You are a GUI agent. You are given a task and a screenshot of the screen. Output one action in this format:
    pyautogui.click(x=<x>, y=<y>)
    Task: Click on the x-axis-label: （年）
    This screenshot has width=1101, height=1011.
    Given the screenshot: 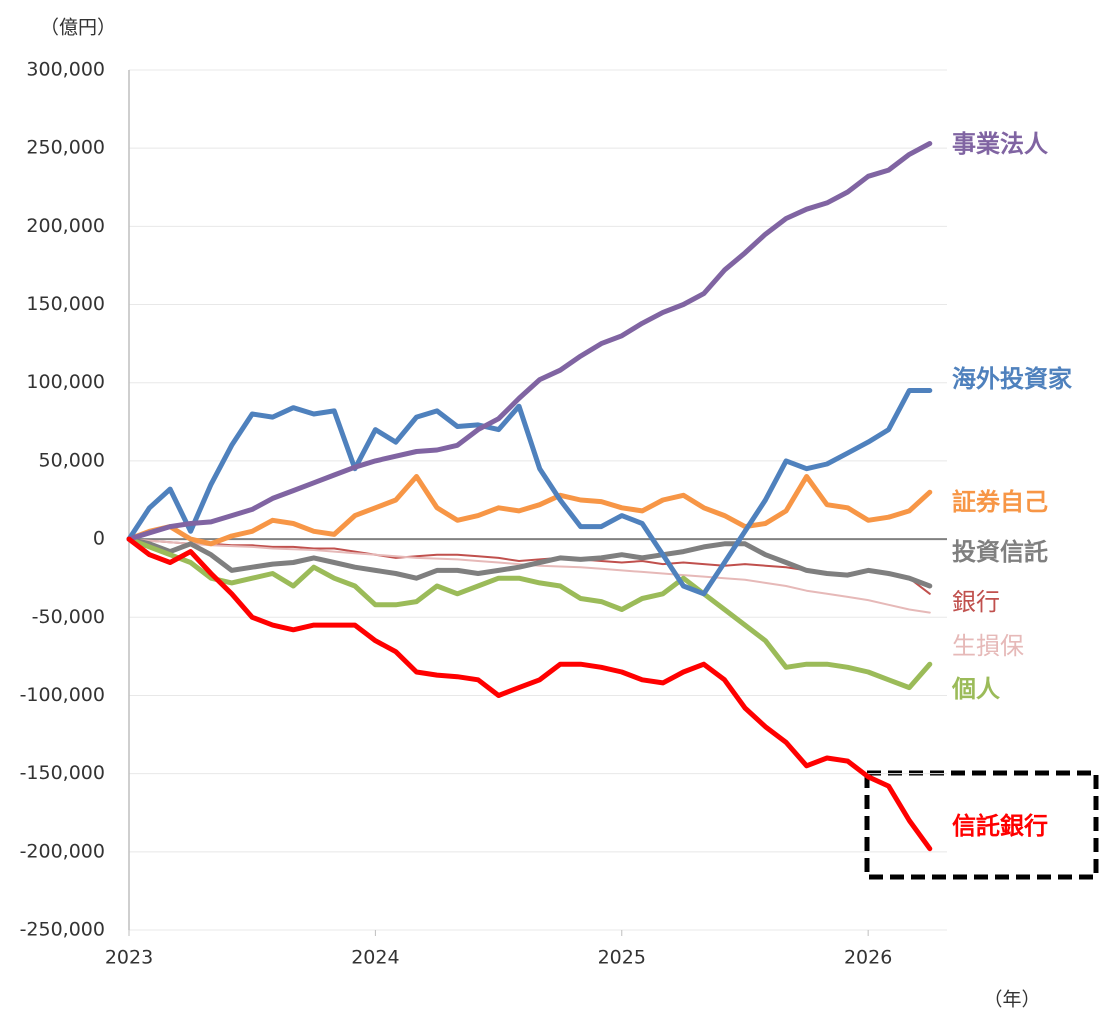 What is the action you would take?
    pyautogui.click(x=1011, y=1000)
    